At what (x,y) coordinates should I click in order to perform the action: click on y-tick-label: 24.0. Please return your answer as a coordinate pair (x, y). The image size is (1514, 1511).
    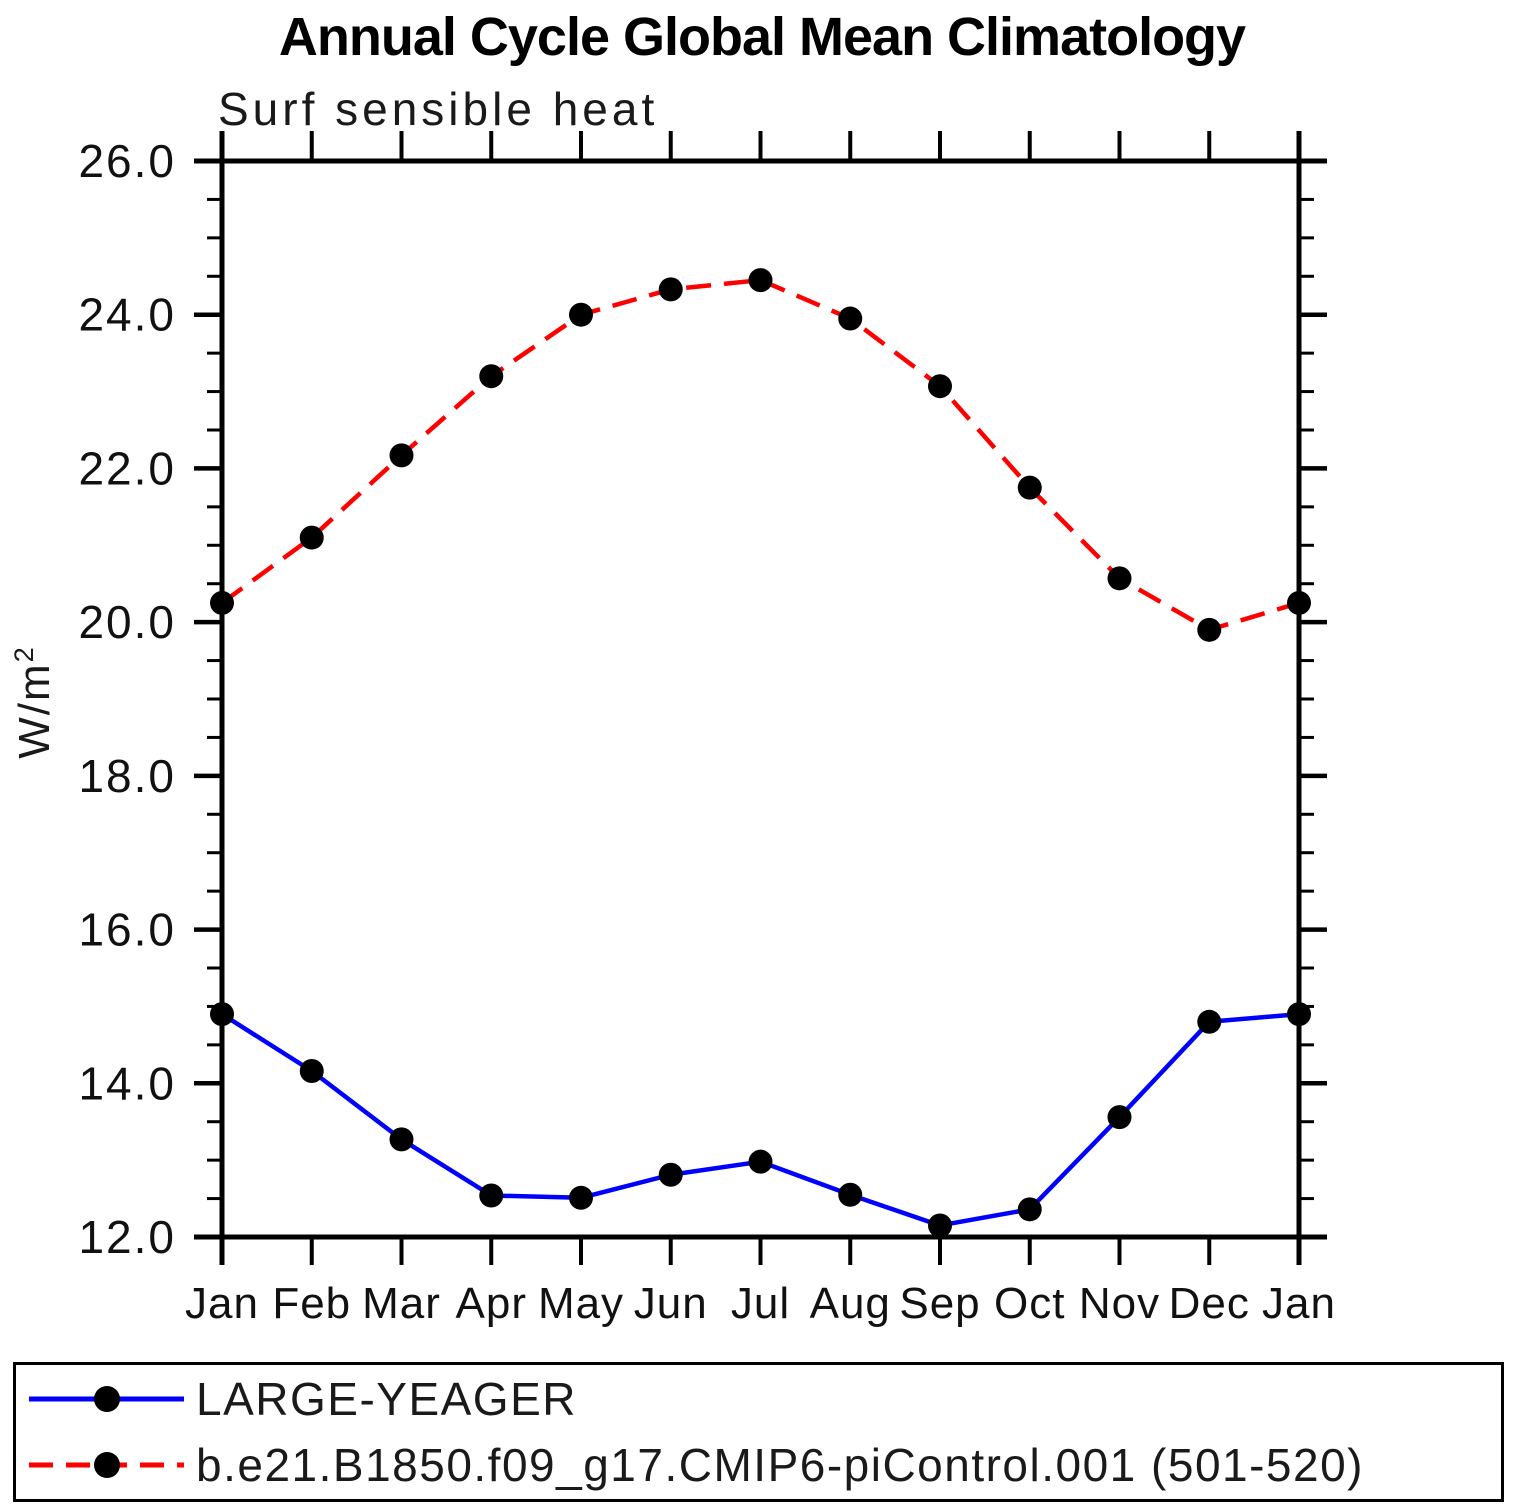
    Looking at the image, I should click on (127, 315).